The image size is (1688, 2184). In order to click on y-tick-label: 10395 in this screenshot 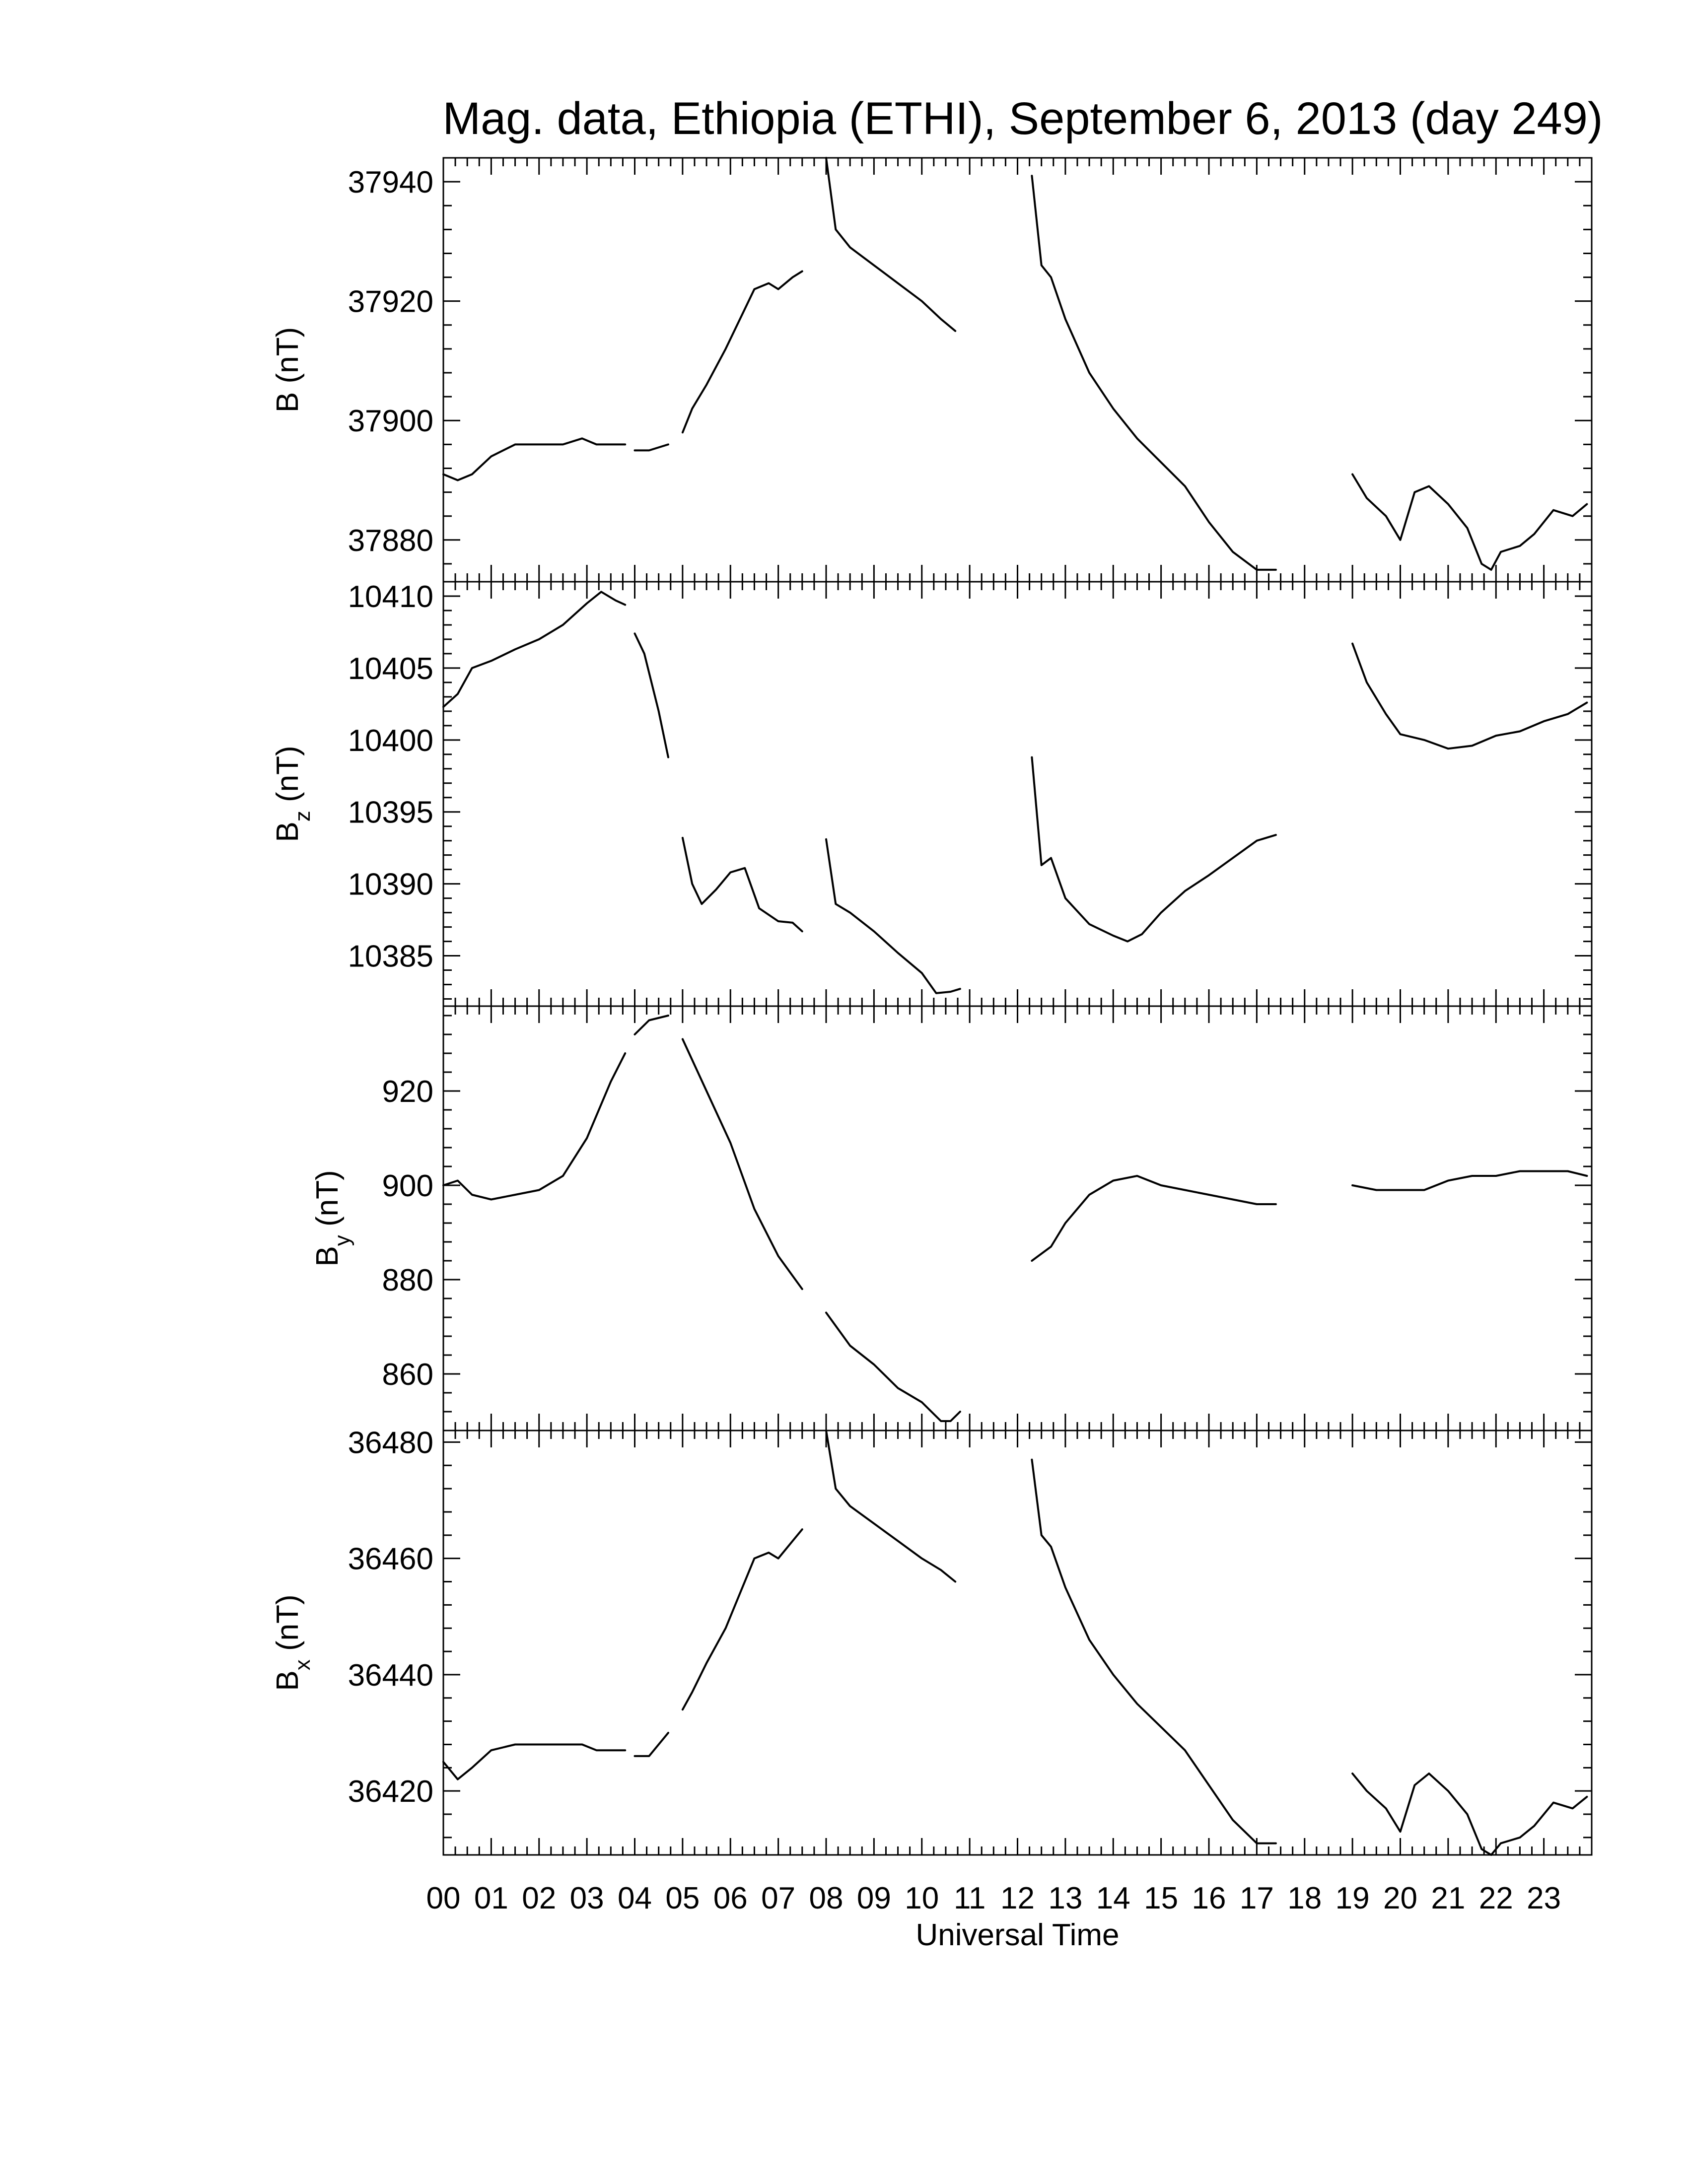, I will do `click(390, 813)`.